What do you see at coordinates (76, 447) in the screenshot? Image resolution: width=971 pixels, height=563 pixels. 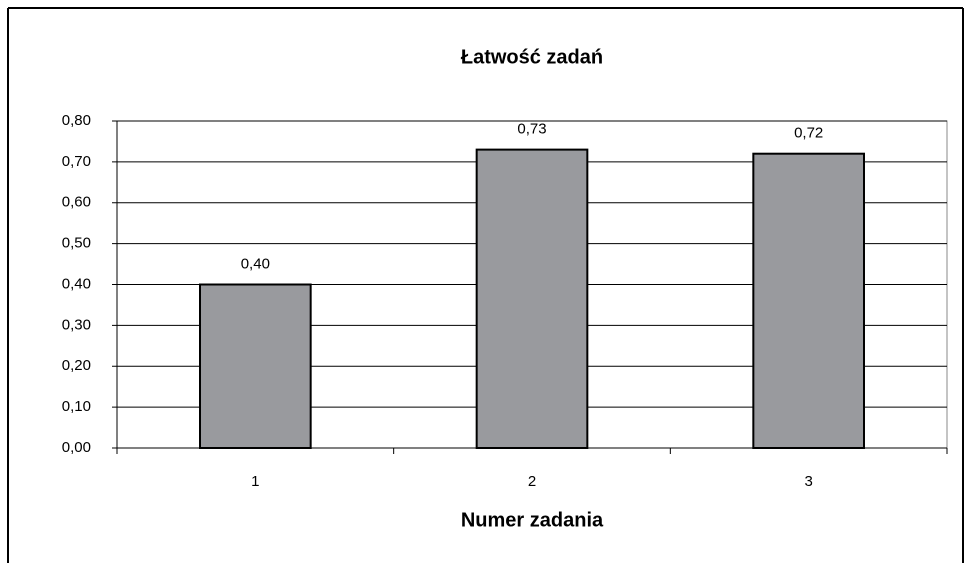 I see `y-tick-label: 0,00` at bounding box center [76, 447].